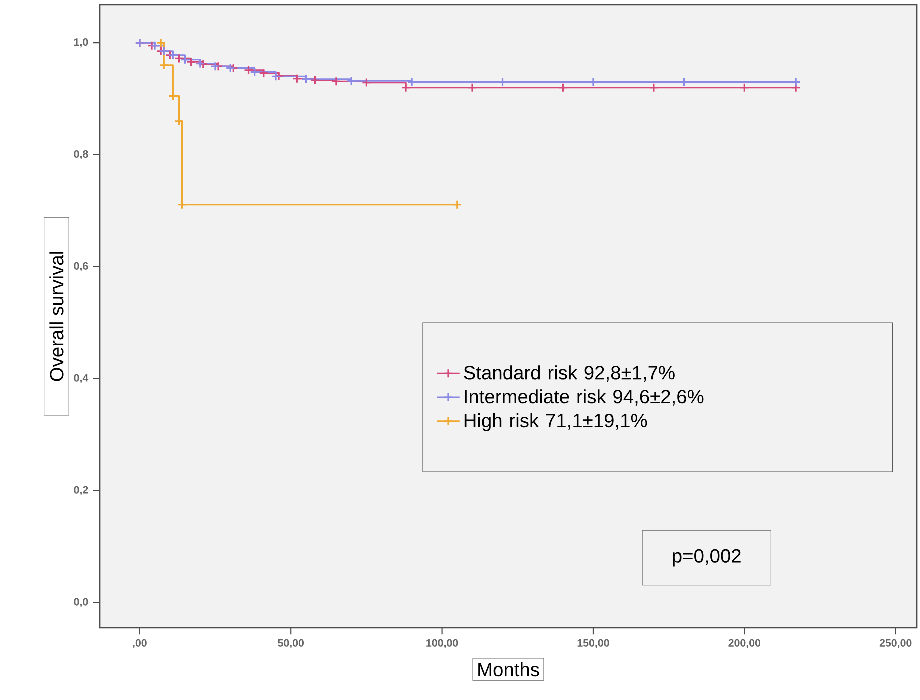  I want to click on x-tick-label: 250,00, so click(896, 643).